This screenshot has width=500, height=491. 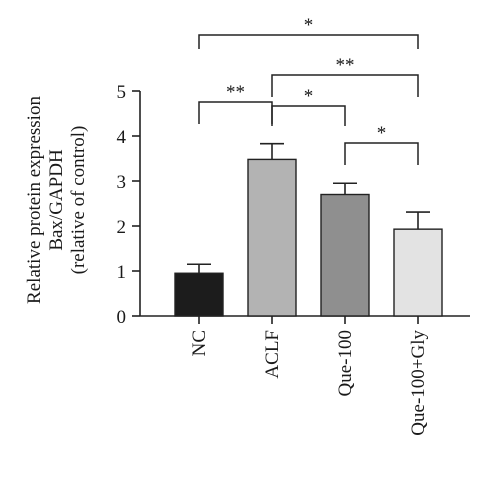 I want to click on y-axis-label-line-1: Relative protein expression, so click(x=34, y=200).